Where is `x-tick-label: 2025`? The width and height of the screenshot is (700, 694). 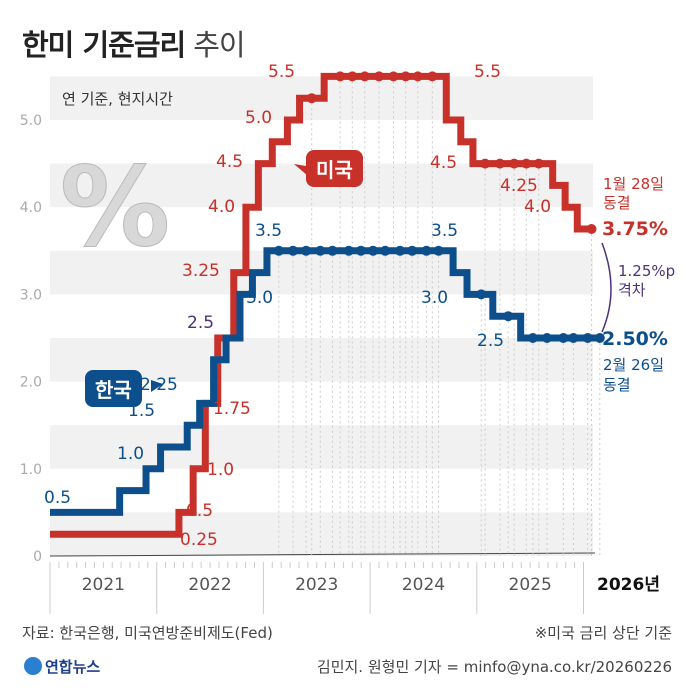
x-tick-label: 2025 is located at coordinates (530, 585).